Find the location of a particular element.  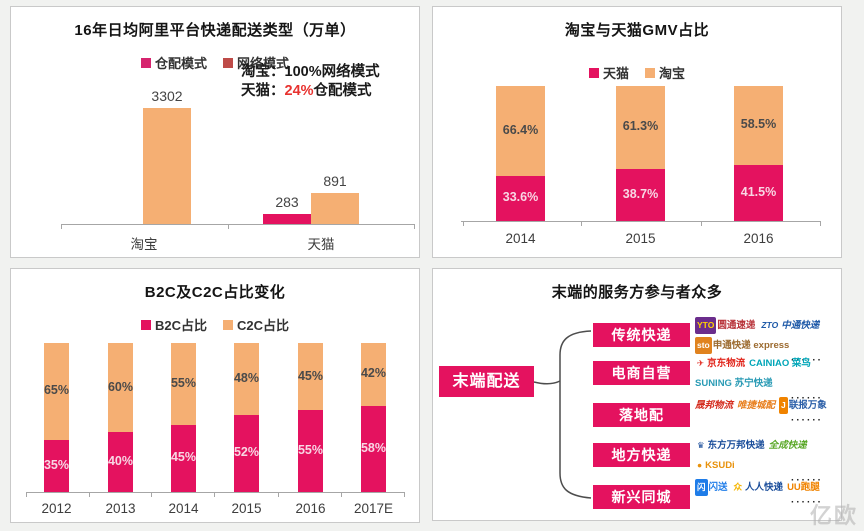

bar-segment-C2C占比-2013 is located at coordinates (120, 388).